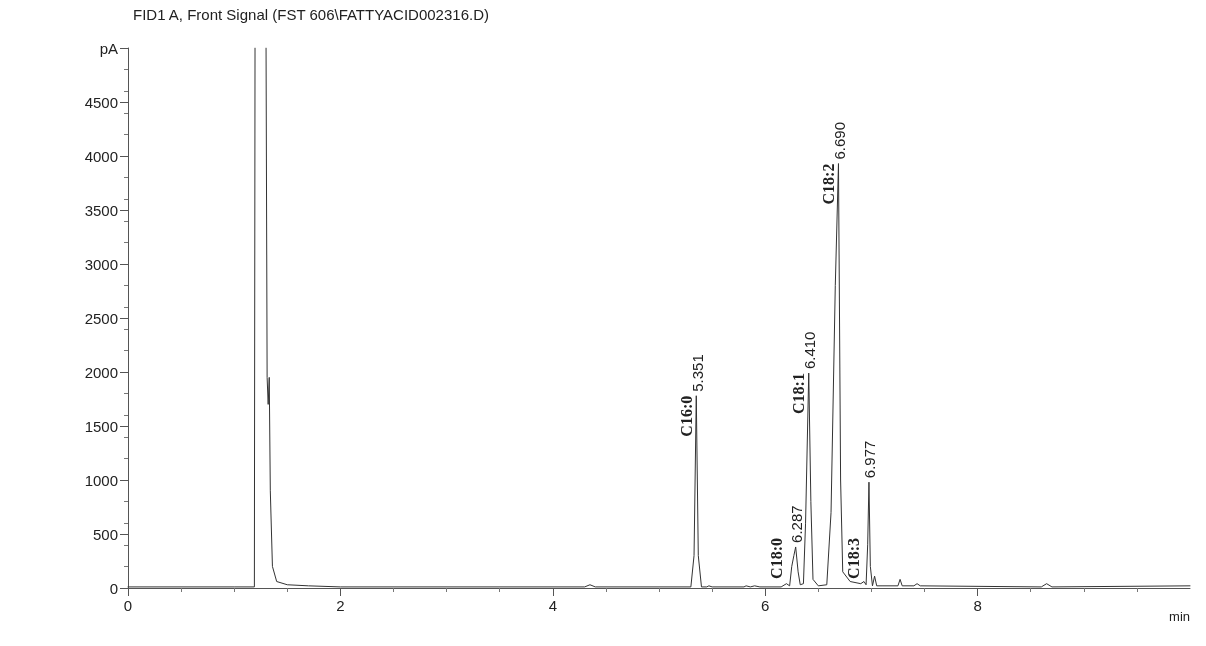 The height and width of the screenshot is (646, 1206). What do you see at coordinates (697, 373) in the screenshot?
I see `annotation: 5.351` at bounding box center [697, 373].